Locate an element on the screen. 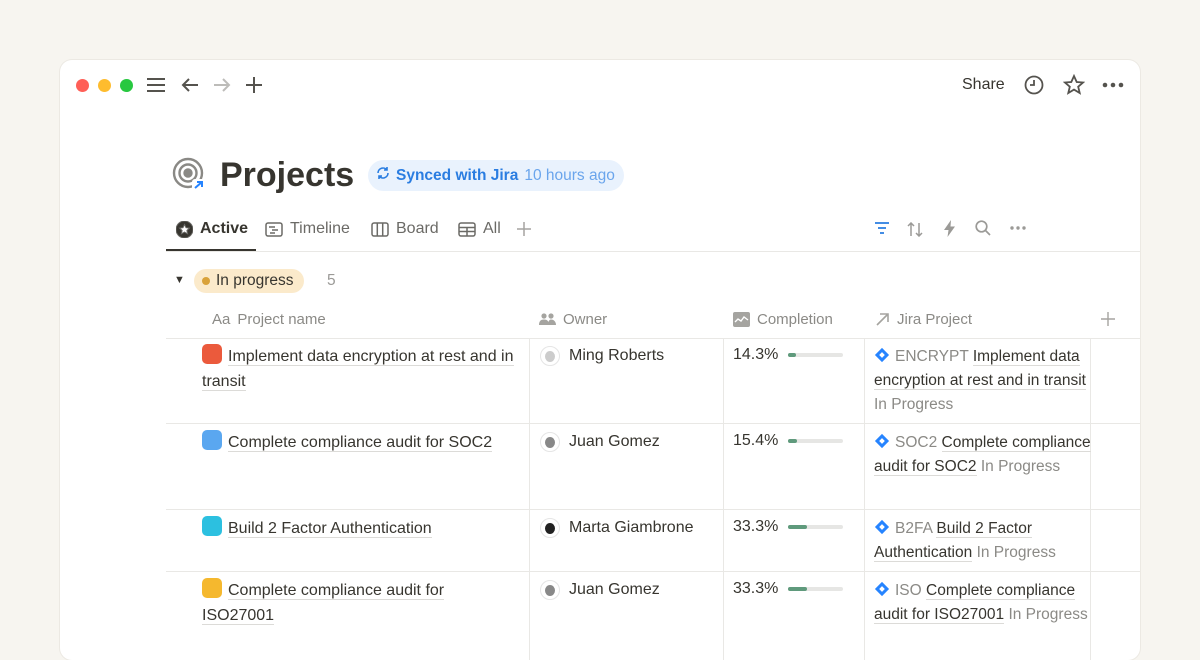 This screenshot has width=1200, height=660. project-link: Build 2 Factor Authentication is located at coordinates (330, 529).